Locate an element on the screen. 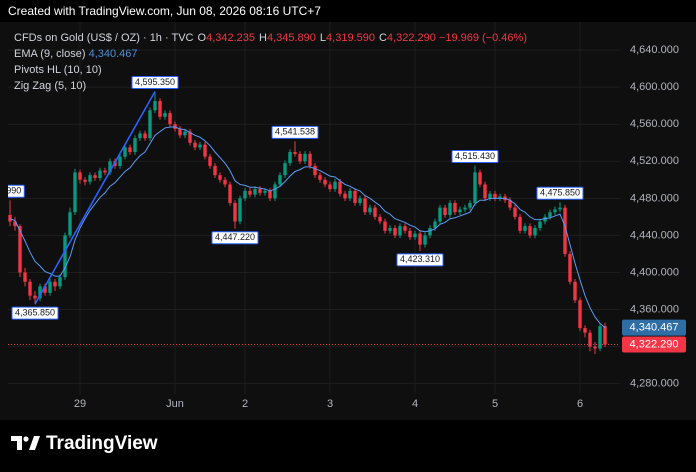 This screenshot has width=696, height=472. ema-value: 4,340.467 is located at coordinates (113, 54).